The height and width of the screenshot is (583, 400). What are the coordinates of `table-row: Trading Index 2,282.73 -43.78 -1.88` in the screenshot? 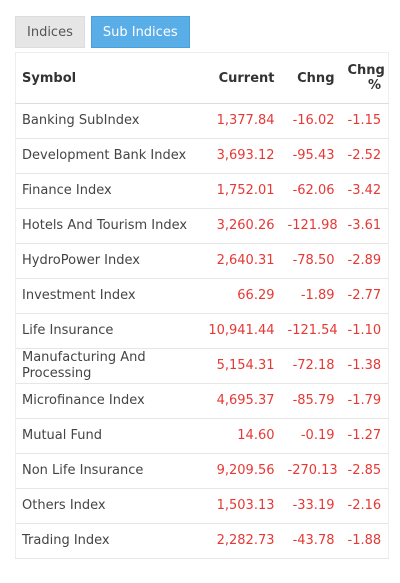 It's located at (202, 541).